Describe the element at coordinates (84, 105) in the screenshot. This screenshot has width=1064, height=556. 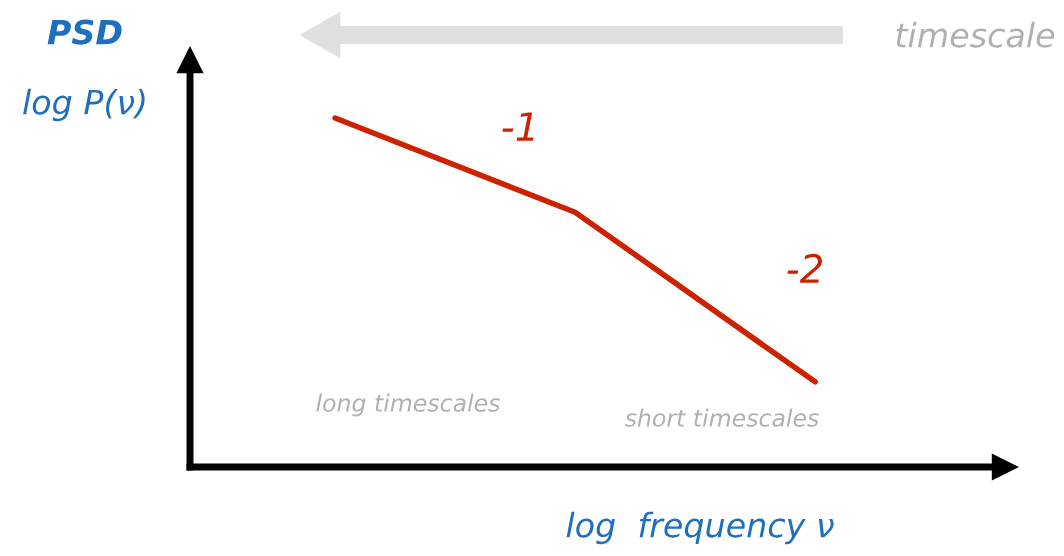
I see `y-axis-title: log P(ν)` at that location.